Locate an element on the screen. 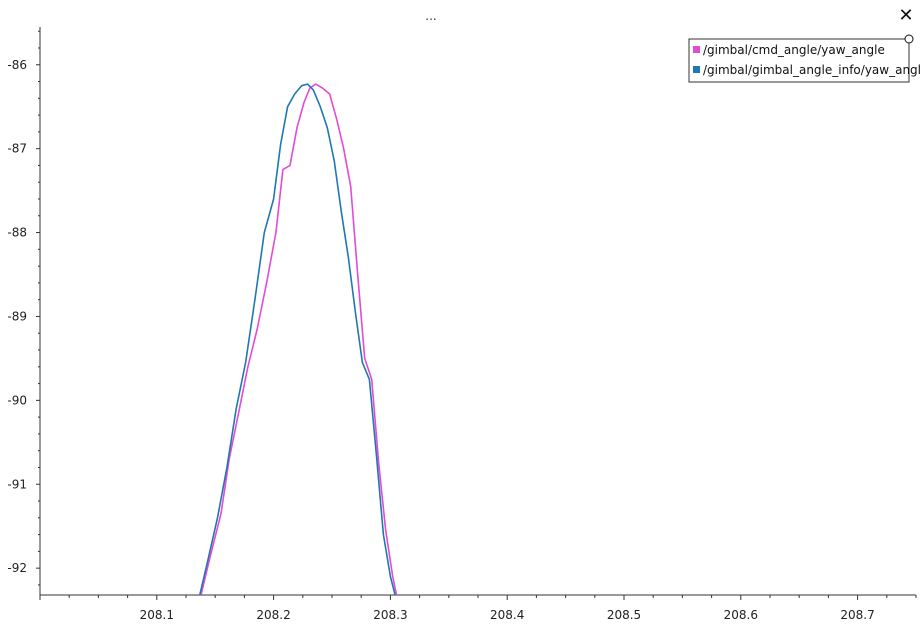 The width and height of the screenshot is (921, 627). legend-label-gimbal-angle-info: /gimbal/gimbal_angle_info/yaw_angle is located at coordinates (812, 70).